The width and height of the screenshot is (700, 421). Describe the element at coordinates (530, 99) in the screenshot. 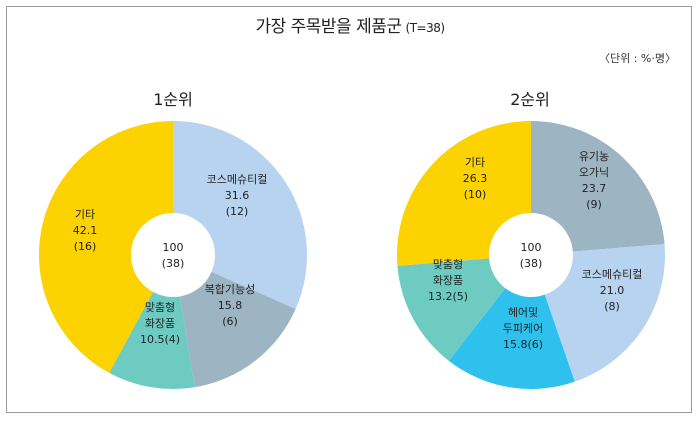

I see `pie-2-title: 2순위` at that location.